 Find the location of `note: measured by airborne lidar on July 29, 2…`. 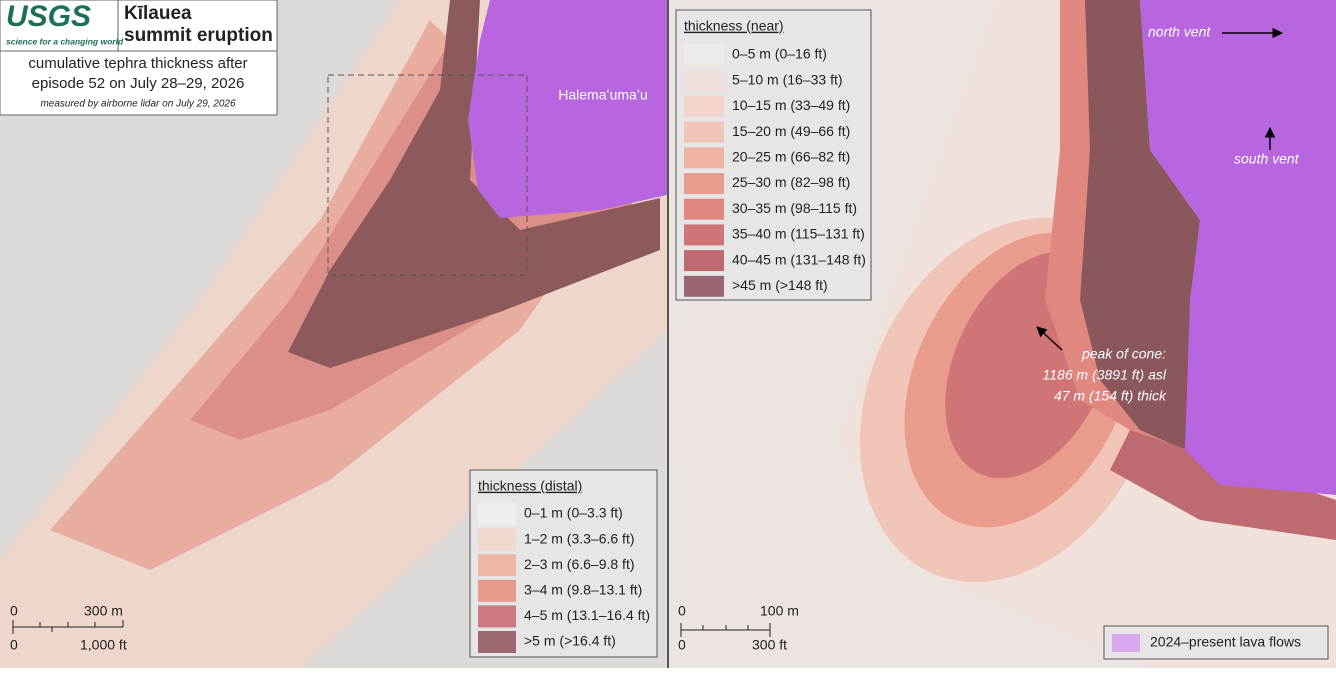

note: measured by airborne lidar on July 29, 2… is located at coordinates (138, 104).